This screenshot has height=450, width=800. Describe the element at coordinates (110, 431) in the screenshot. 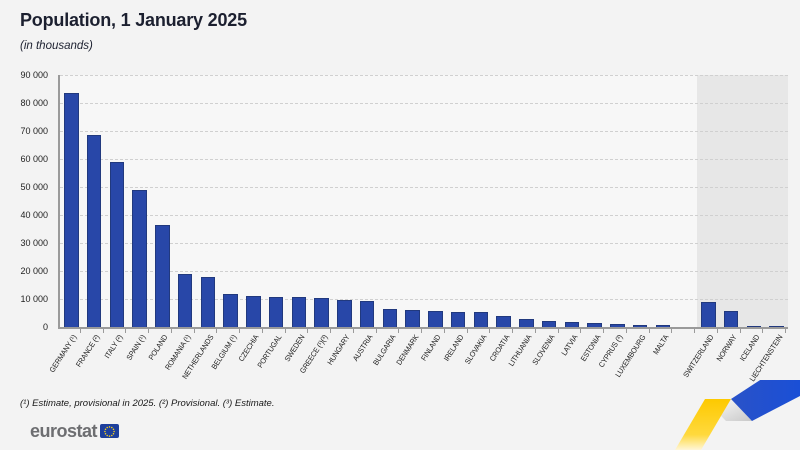

I see `eu-flag-icon` at that location.